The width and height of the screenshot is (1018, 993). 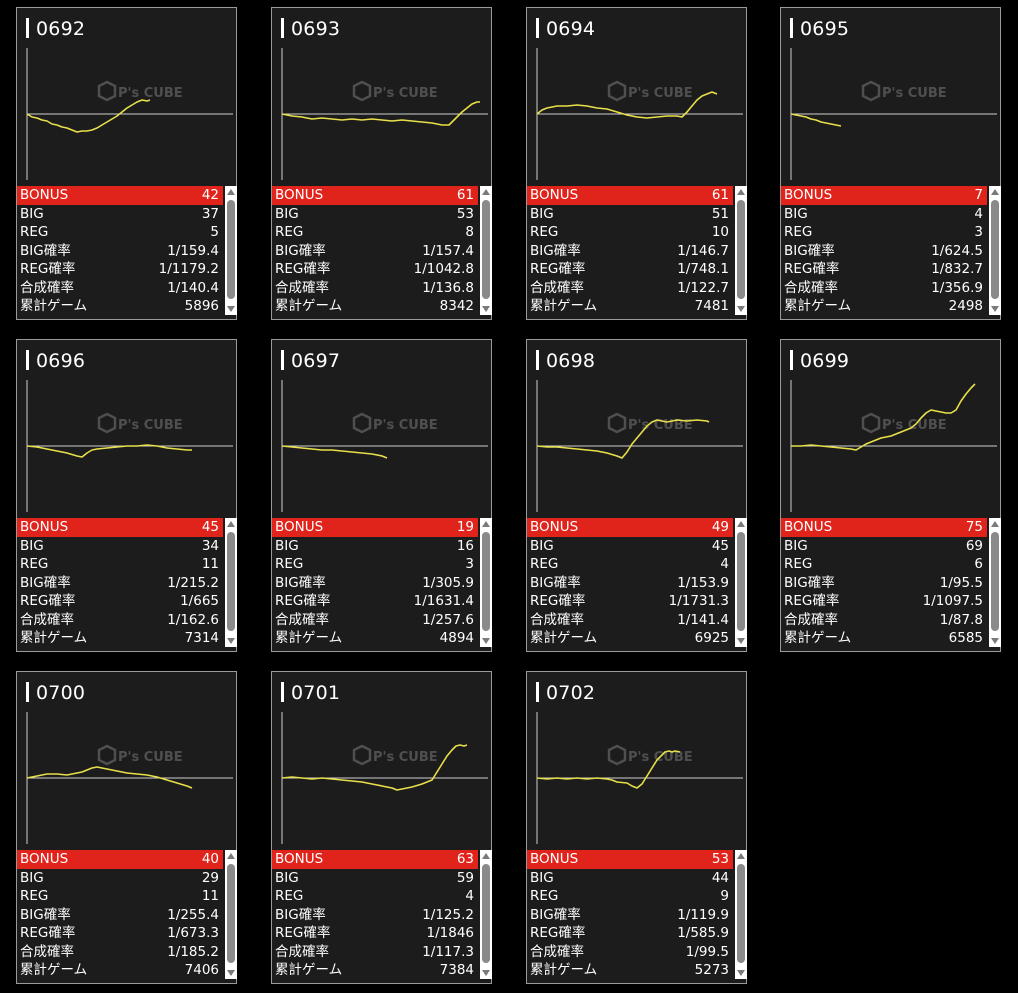 What do you see at coordinates (630, 620) in the screenshot?
I see `stat-row-combined-prob: 合成確率 1/141.4` at bounding box center [630, 620].